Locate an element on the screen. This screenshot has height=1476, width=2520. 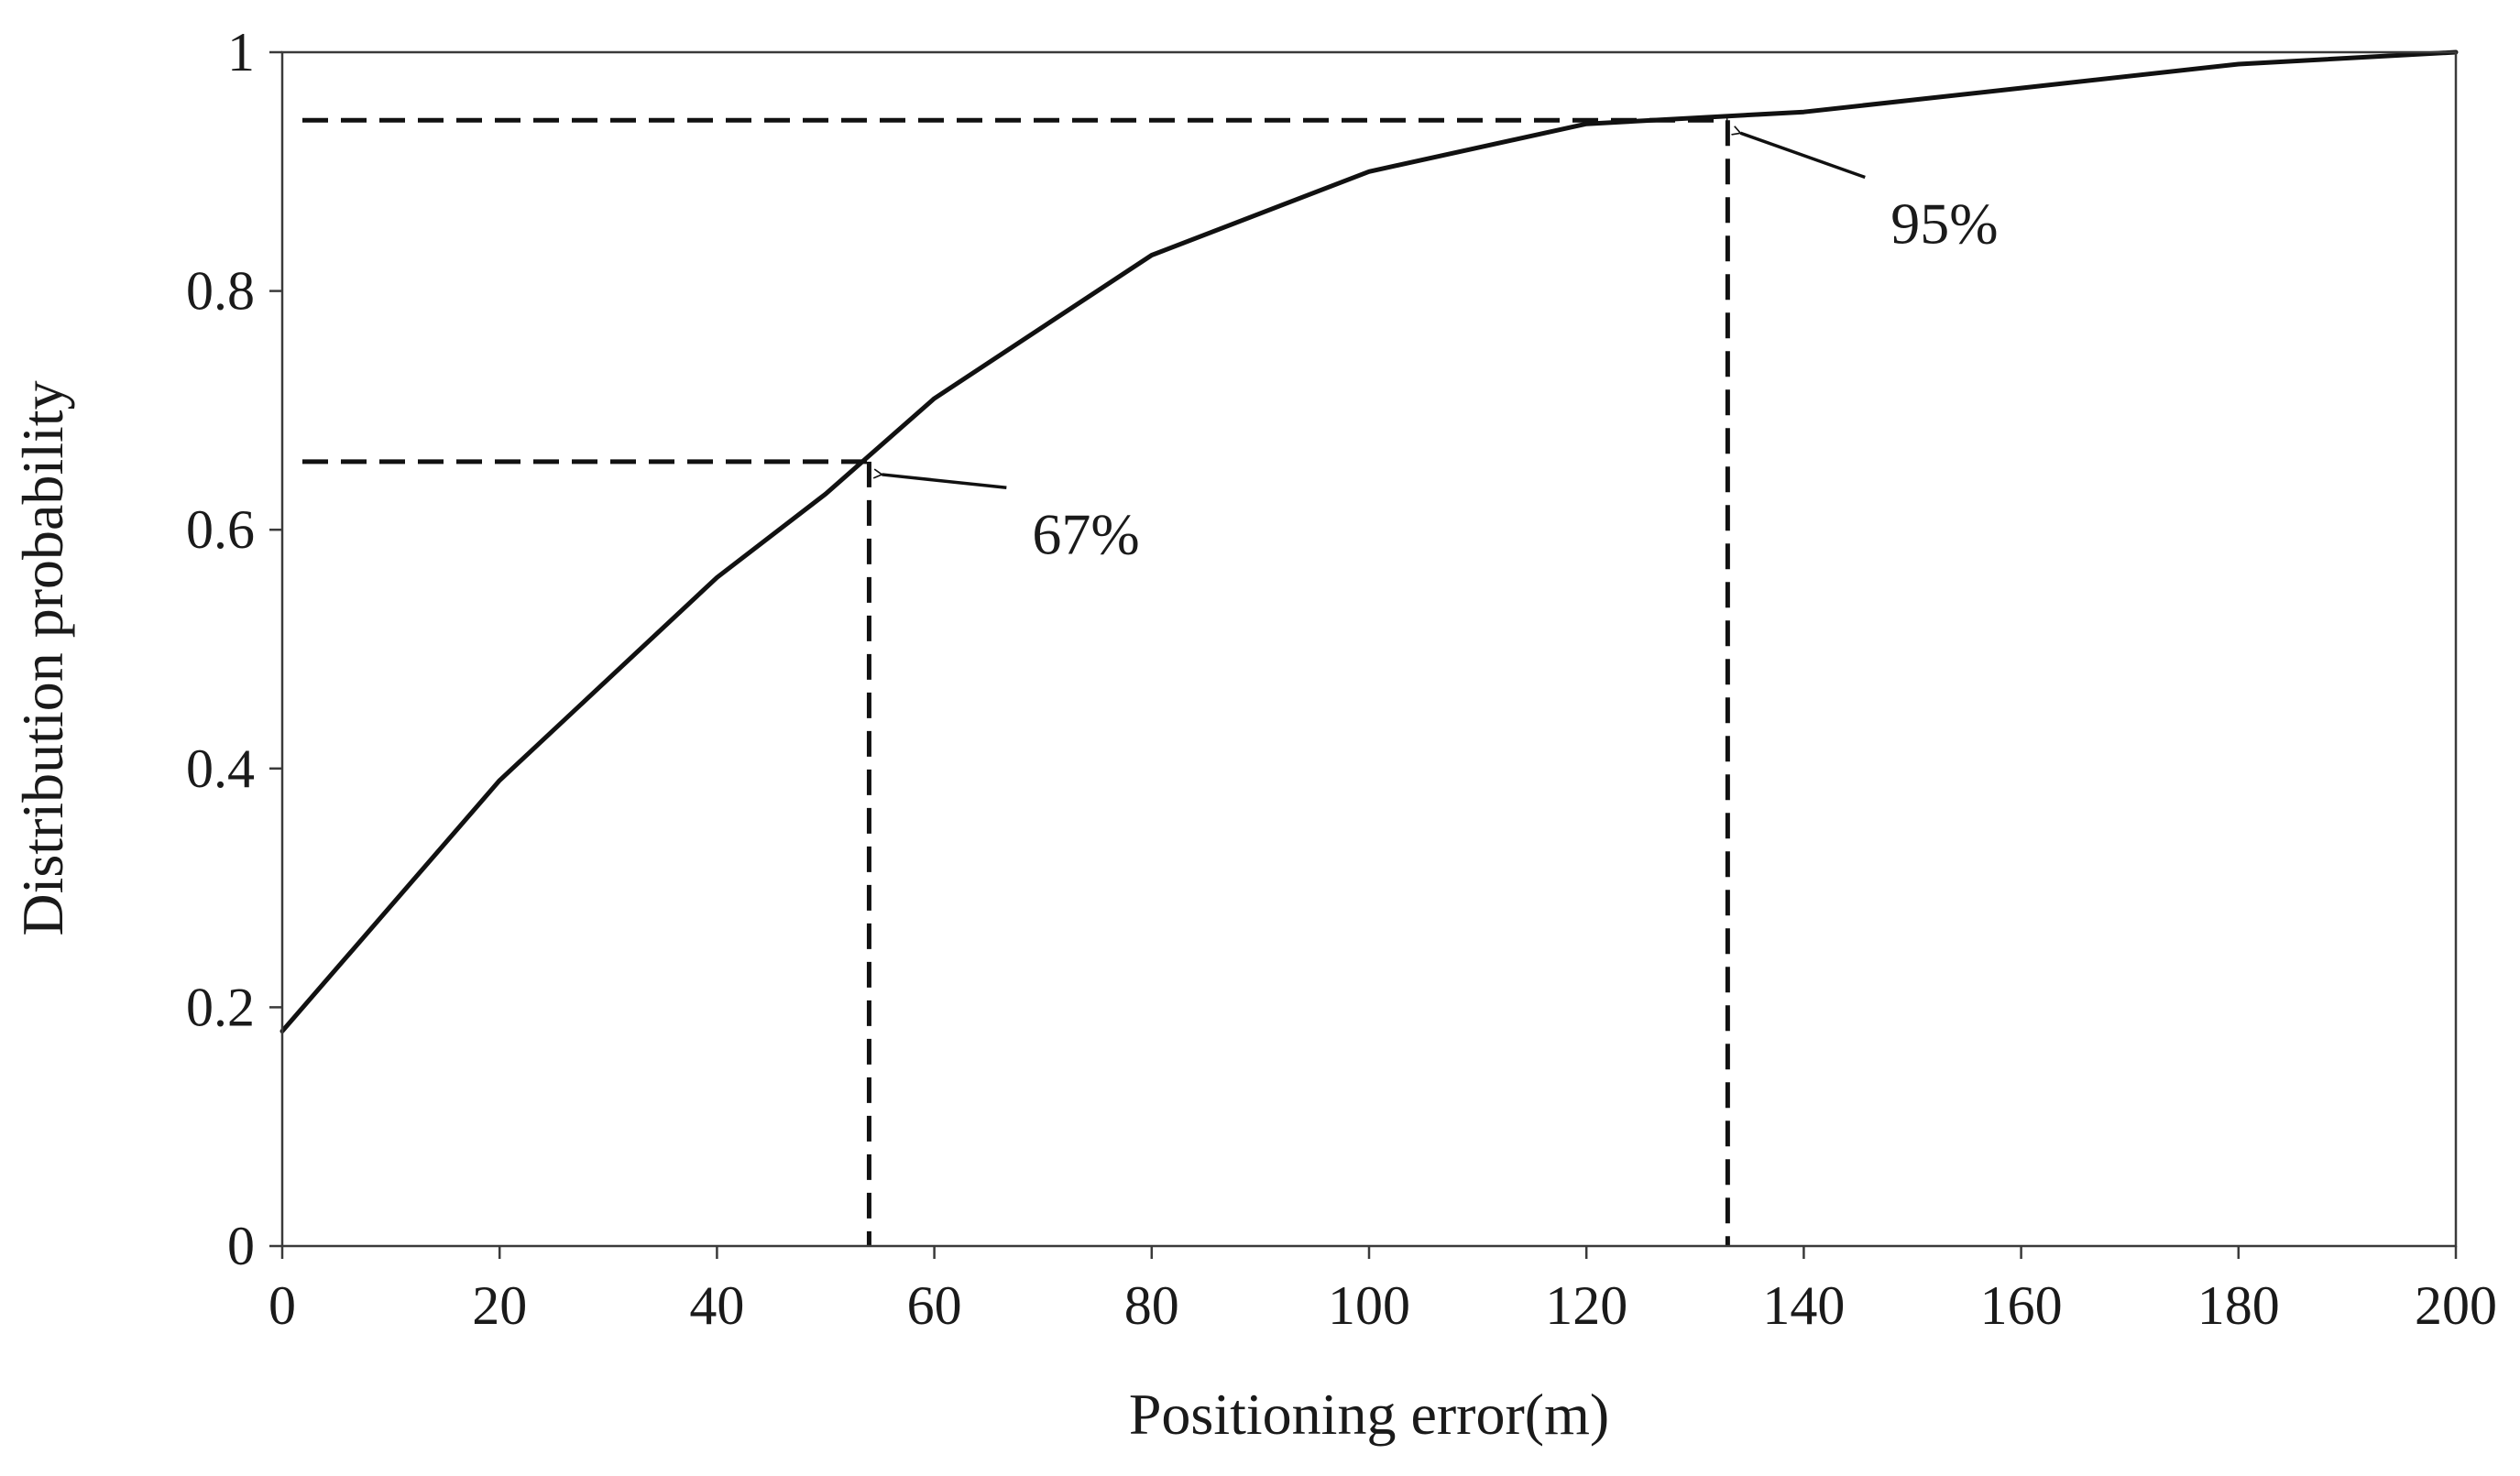
x-tick-label: 140 is located at coordinates (1803, 1306).